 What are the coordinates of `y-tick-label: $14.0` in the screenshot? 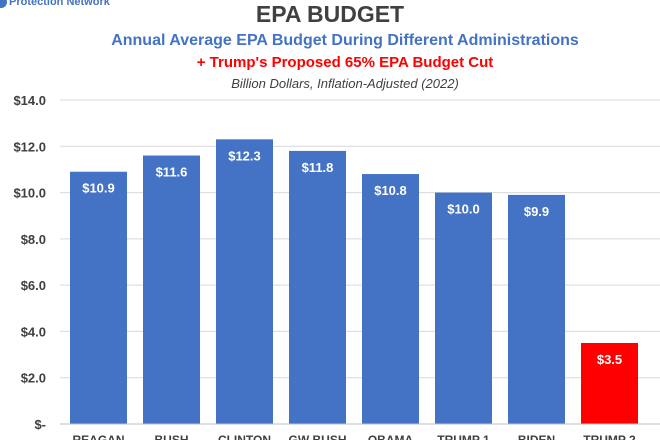 It's located at (29, 100).